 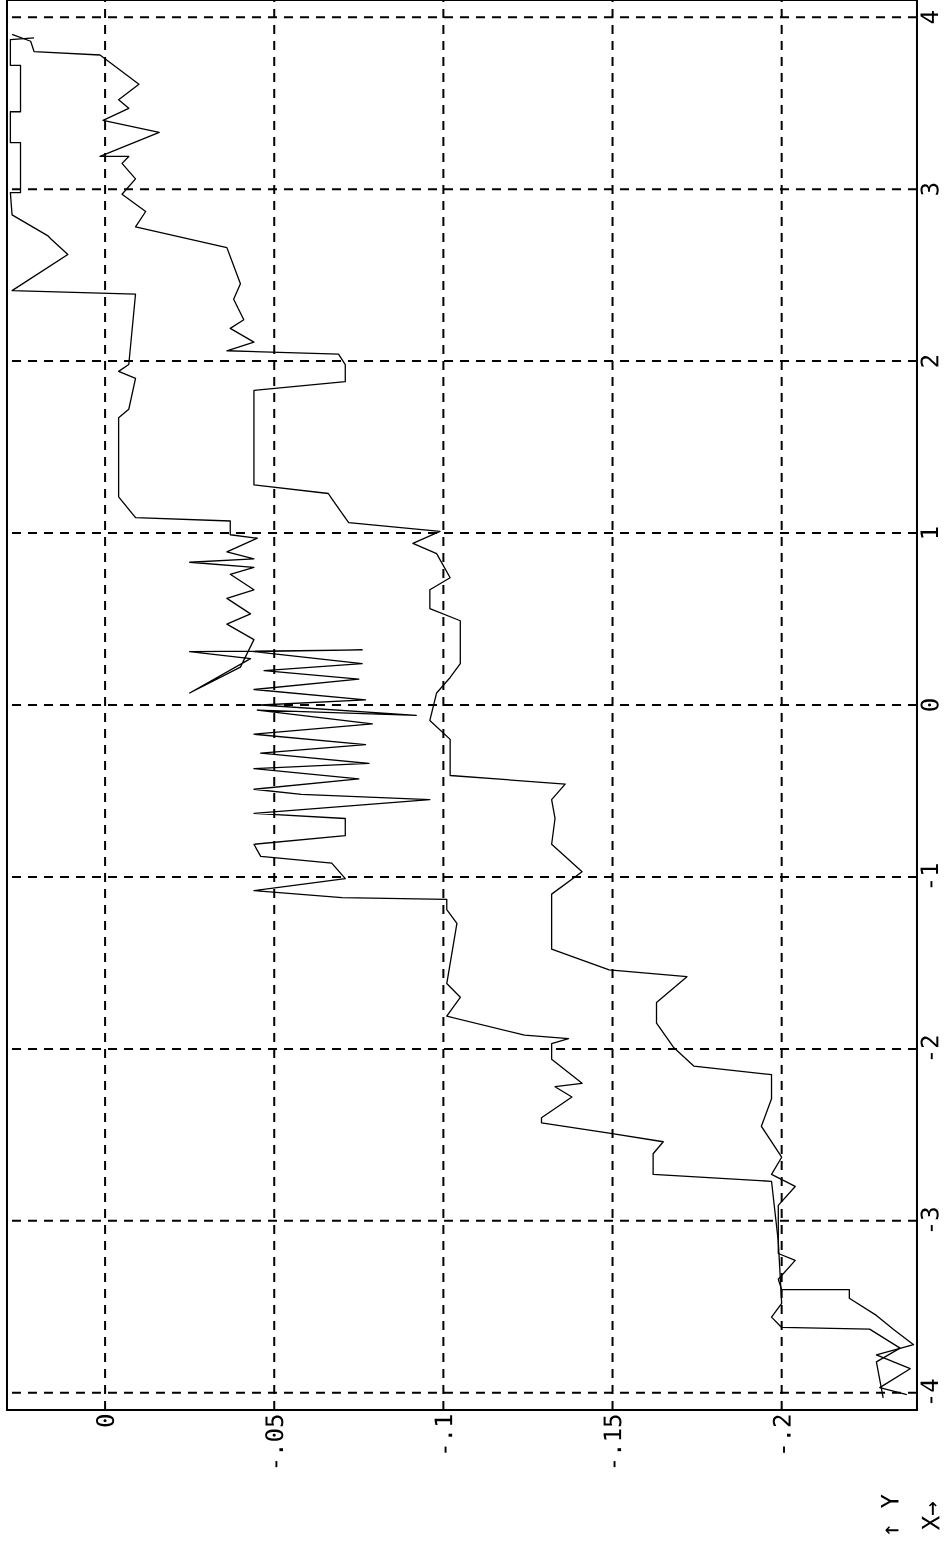 What do you see at coordinates (889, 1514) in the screenshot?
I see `text: ↑ Y` at bounding box center [889, 1514].